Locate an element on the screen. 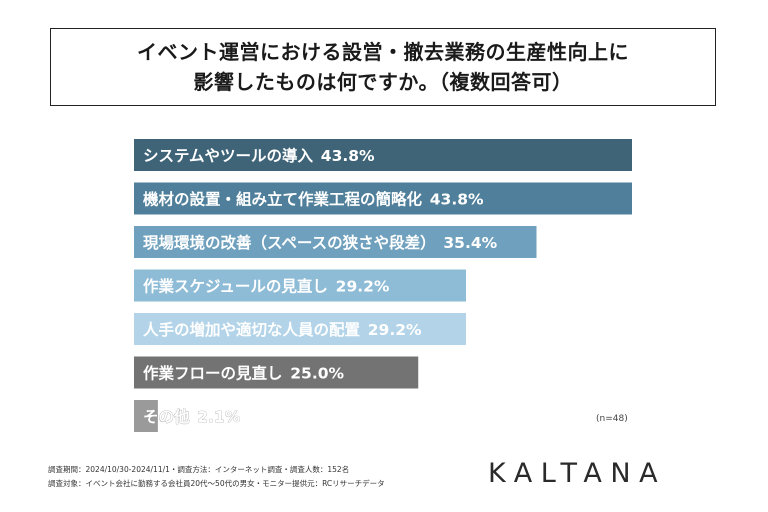 The image size is (768, 512). title-line-1: イベント運営における設営・撤去業務の生産性向上に is located at coordinates (383, 52).